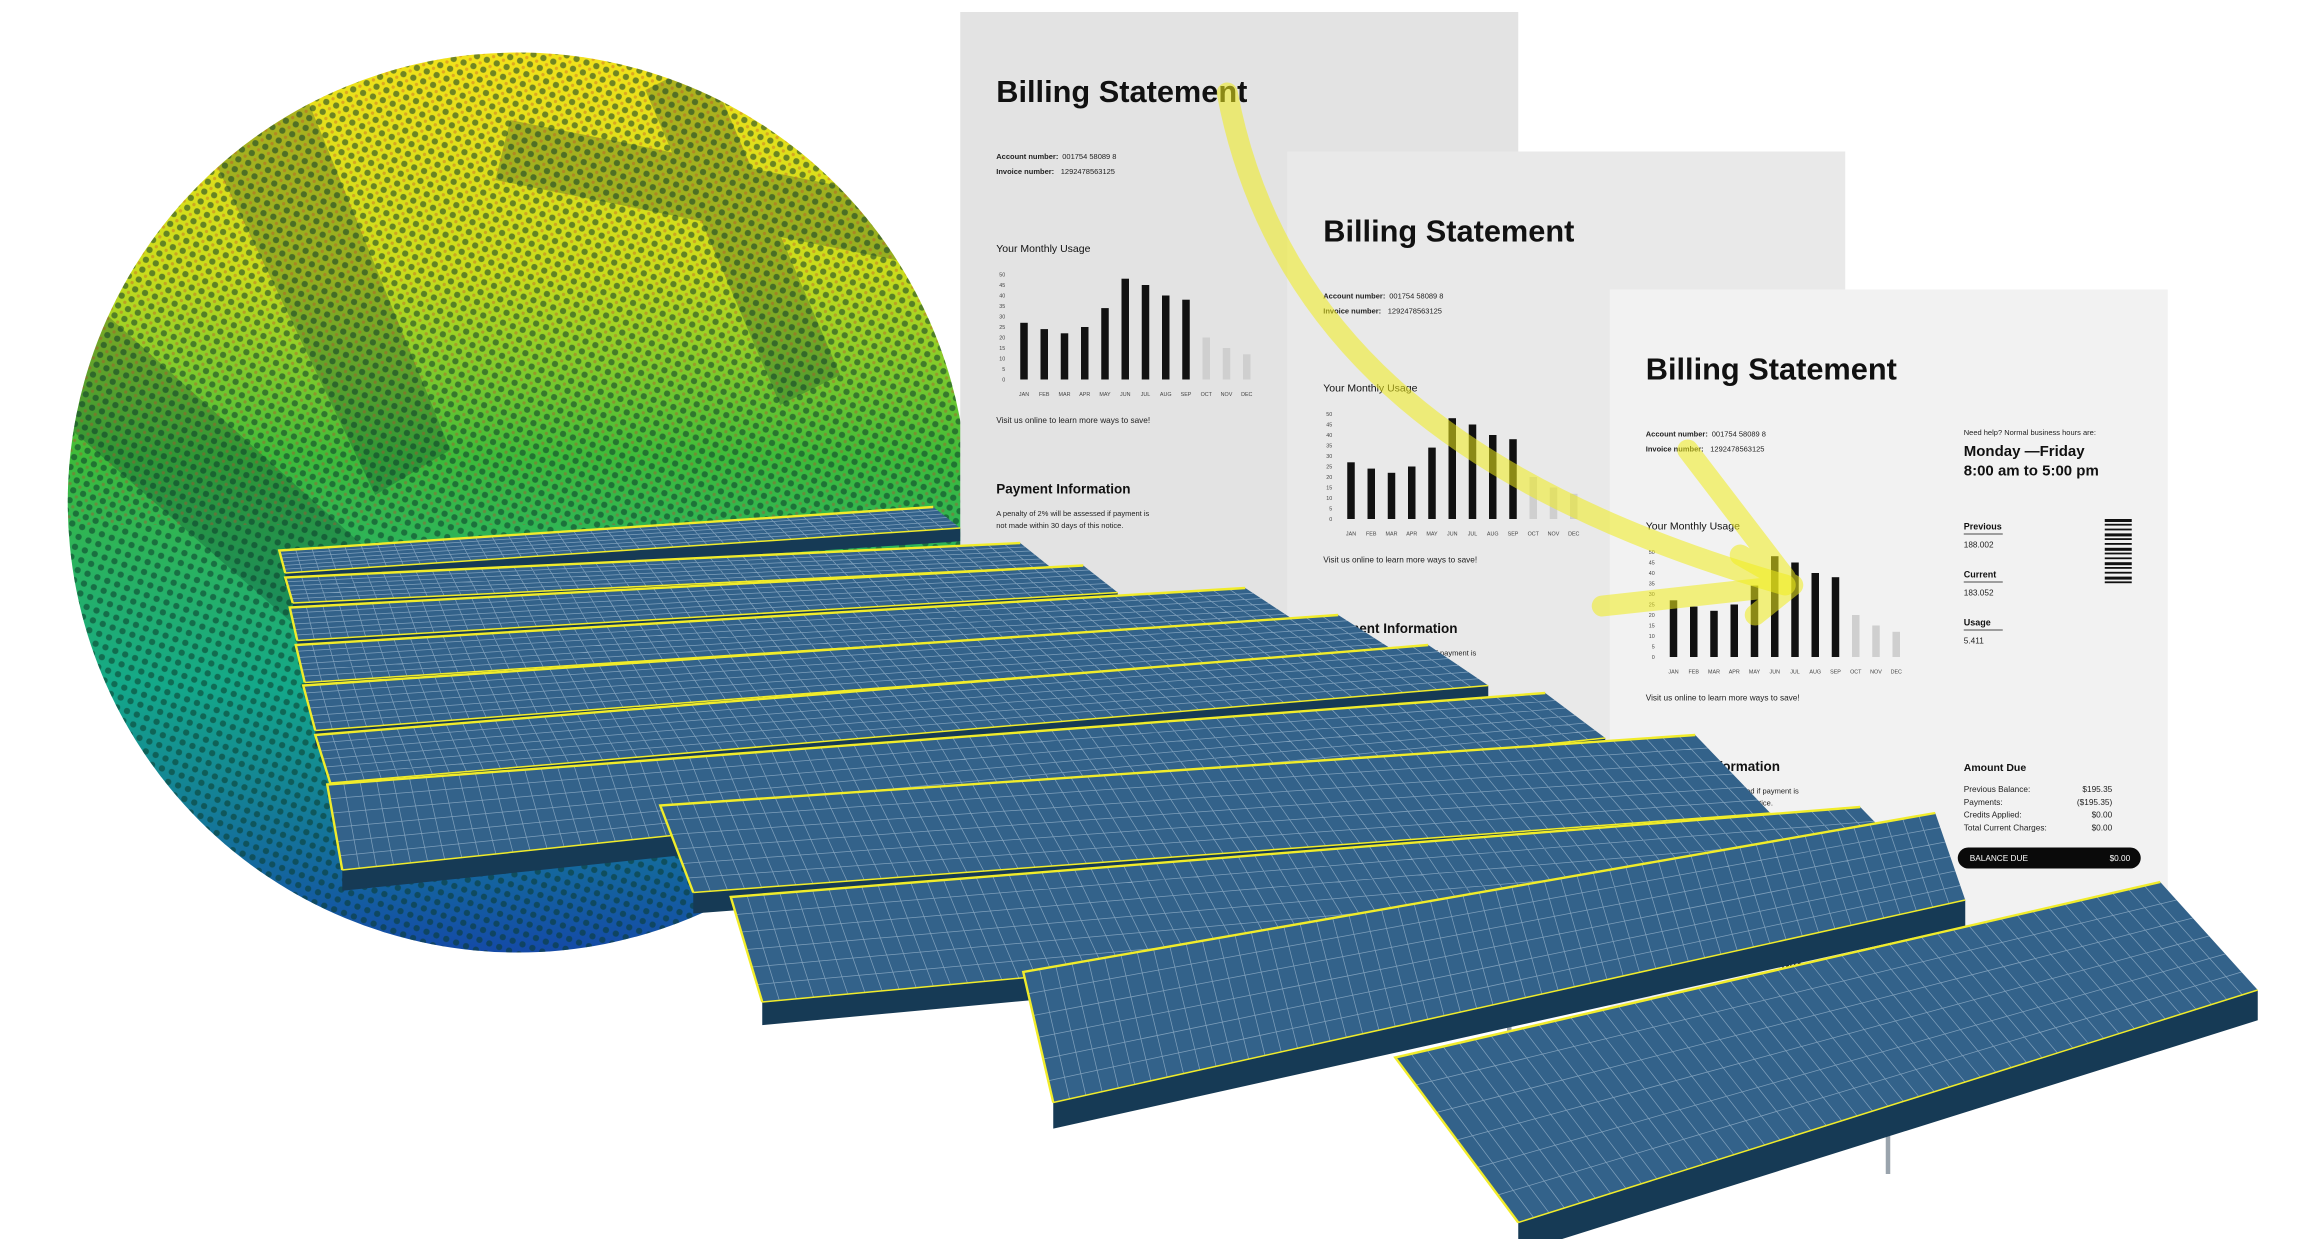  What do you see at coordinates (1983, 802) in the screenshot?
I see `amount-label: Payments:` at bounding box center [1983, 802].